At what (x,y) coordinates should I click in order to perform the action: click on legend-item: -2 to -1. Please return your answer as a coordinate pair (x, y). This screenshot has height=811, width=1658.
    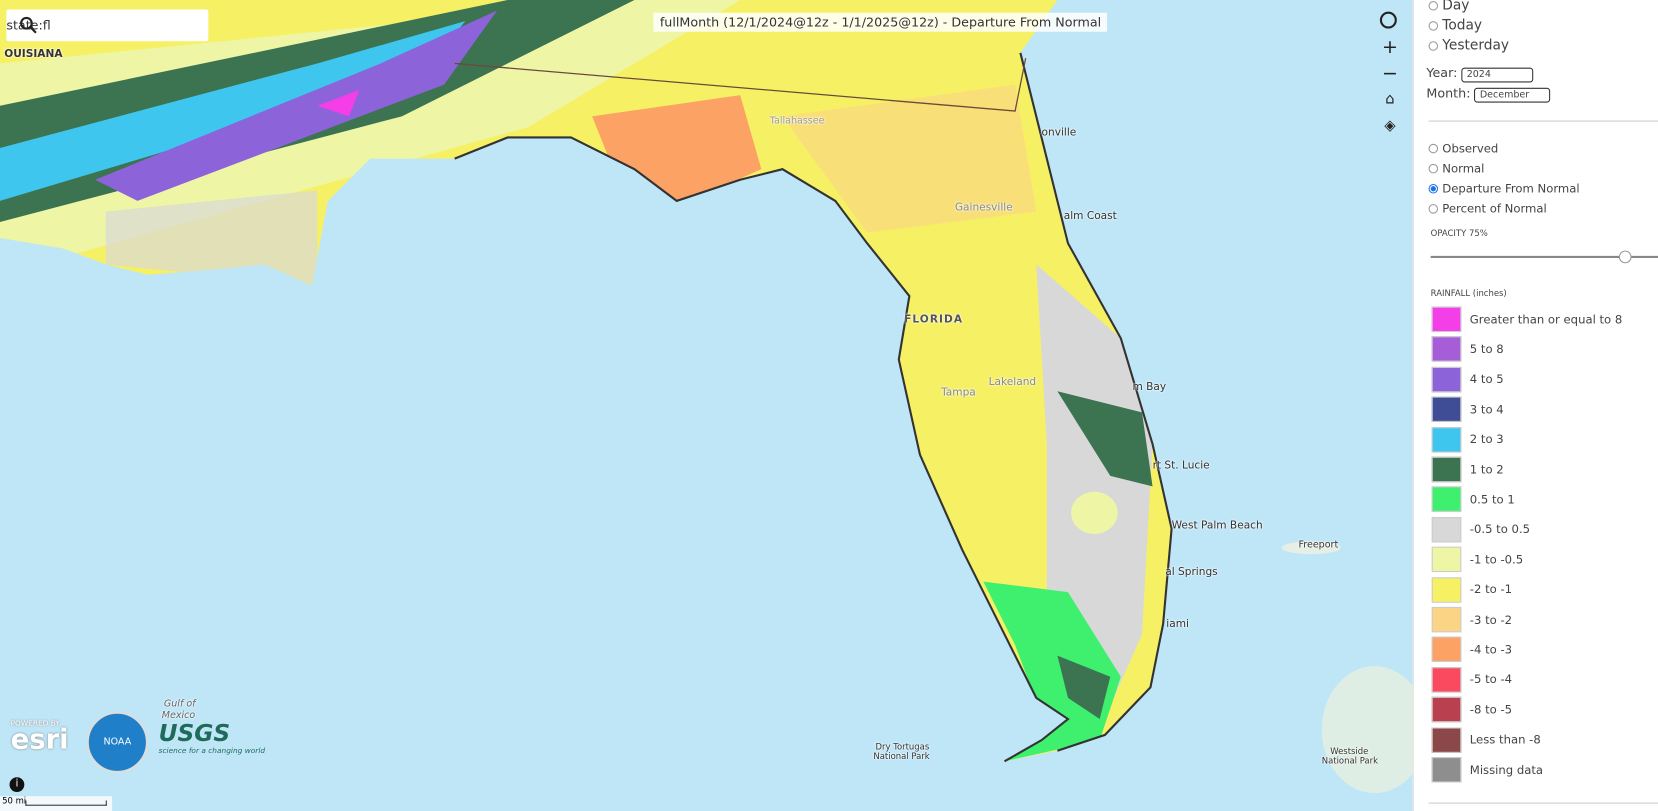
    Looking at the image, I should click on (1471, 589).